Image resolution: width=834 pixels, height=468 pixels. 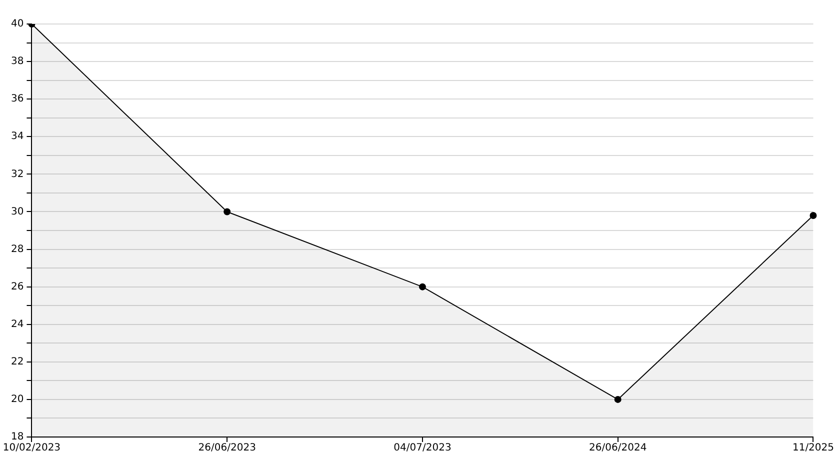 What do you see at coordinates (17, 62) in the screenshot?
I see `y-tick-label: 38` at bounding box center [17, 62].